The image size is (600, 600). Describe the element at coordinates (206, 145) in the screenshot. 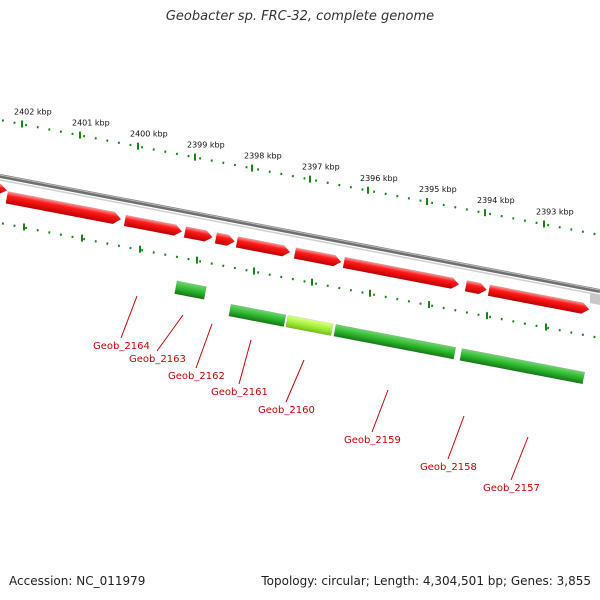

I see `scale-label: 2399 kbp` at that location.